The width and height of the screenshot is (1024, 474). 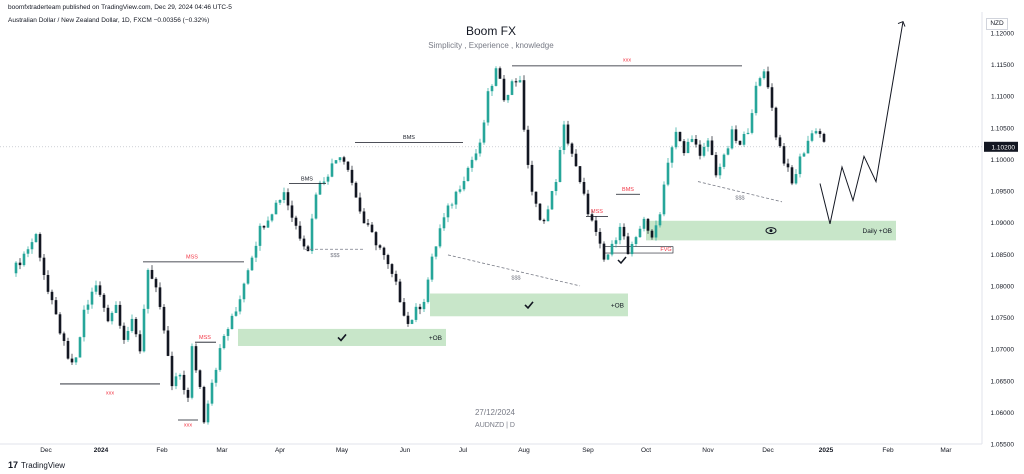 I want to click on tradingview-logo: 17 TradingView, so click(x=36, y=465).